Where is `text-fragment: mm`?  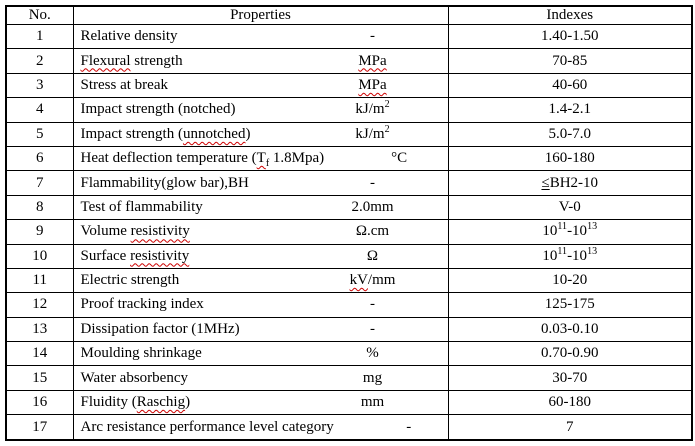
text-fragment: mm is located at coordinates (372, 402).